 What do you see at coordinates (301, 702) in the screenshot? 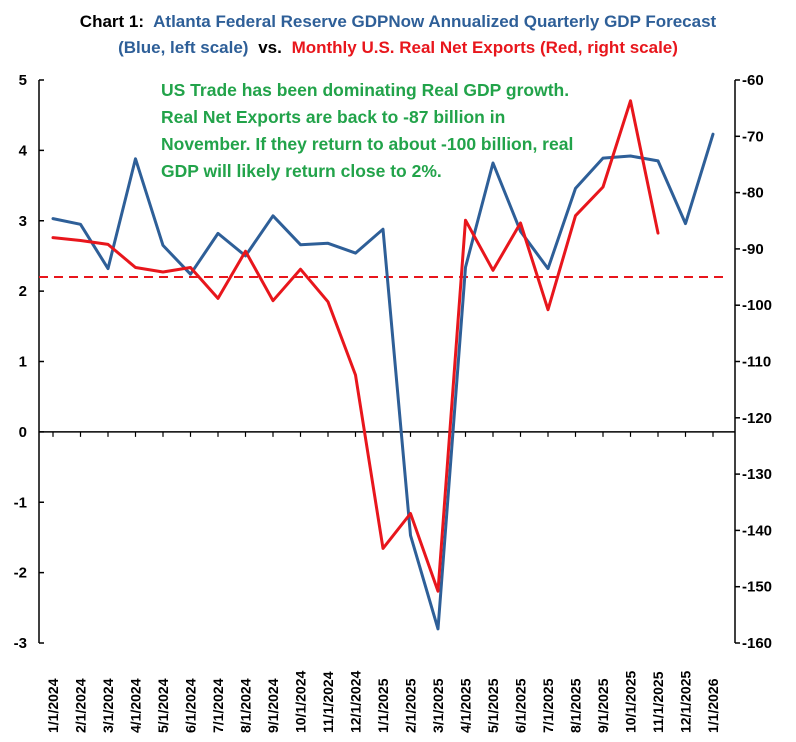
I see `x-tick-label: 10/1/2024` at bounding box center [301, 702].